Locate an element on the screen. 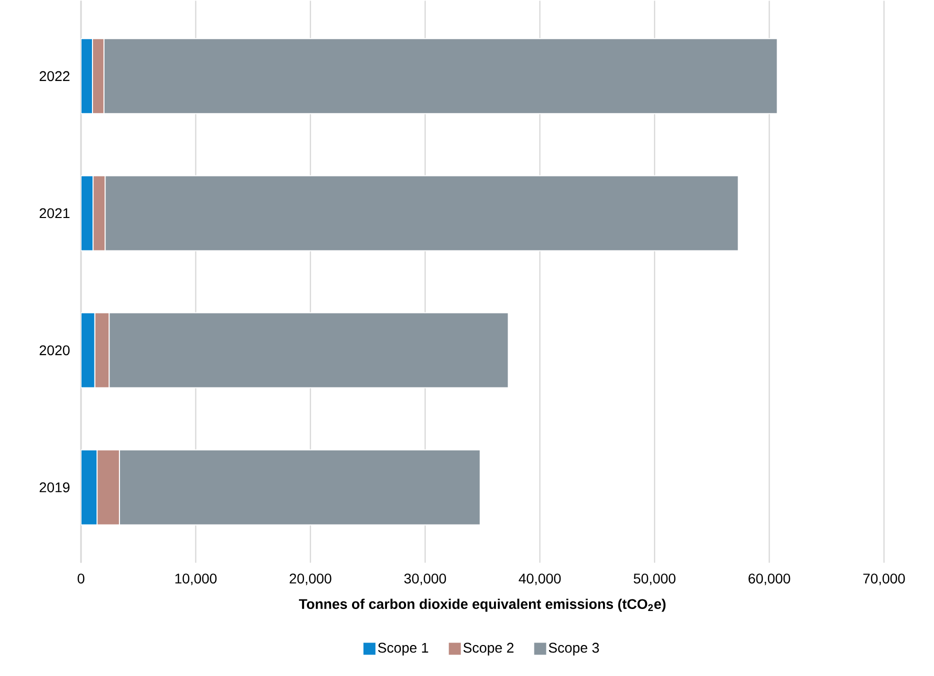 Image resolution: width=934 pixels, height=676 pixels. y-tick-label: 2021 is located at coordinates (55, 213).